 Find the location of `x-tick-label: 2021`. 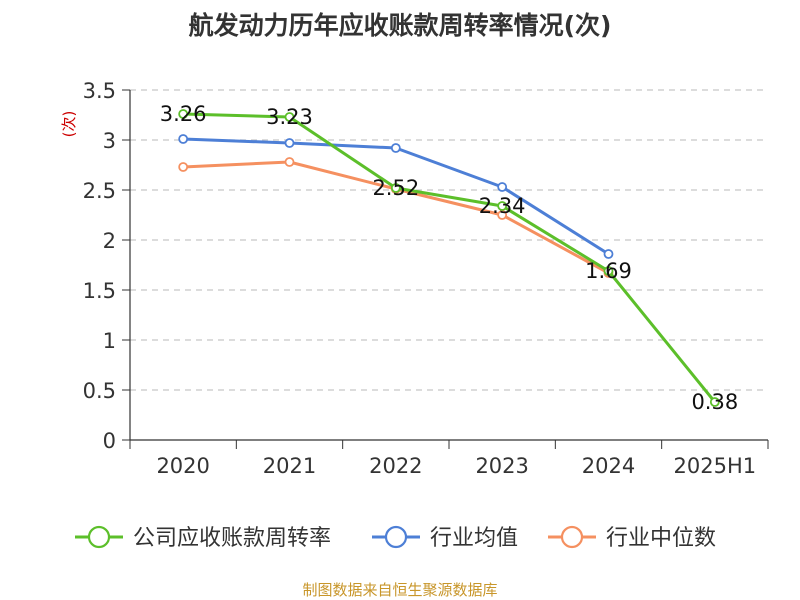

x-tick-label: 2021 is located at coordinates (289, 466).